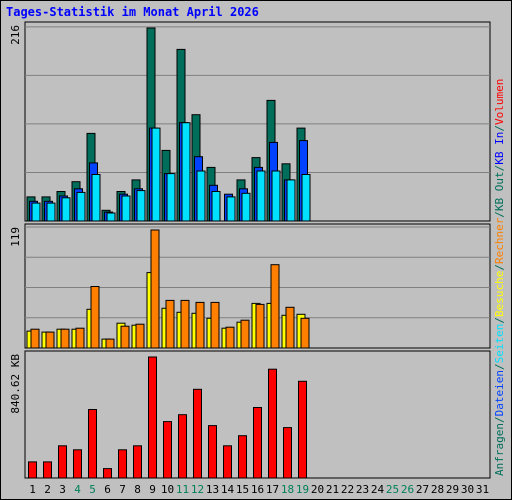 This screenshot has height=500, width=512. Describe the element at coordinates (15, 35) in the screenshot. I see `y-max-label-hits: 216` at that location.